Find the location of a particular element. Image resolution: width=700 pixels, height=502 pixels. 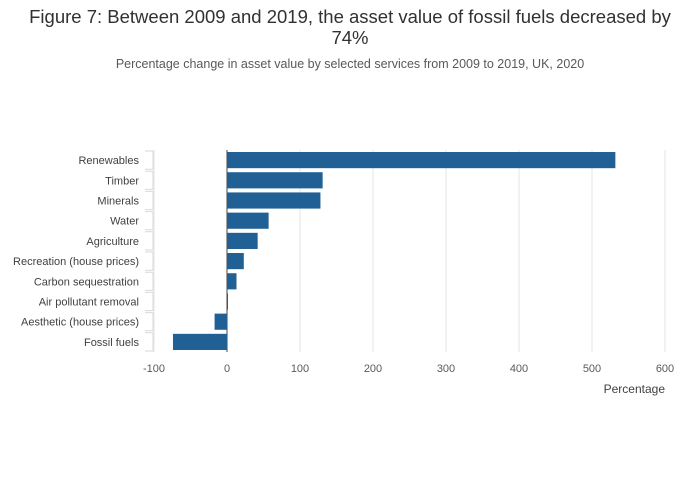

x-tick-label: 600 is located at coordinates (665, 369).